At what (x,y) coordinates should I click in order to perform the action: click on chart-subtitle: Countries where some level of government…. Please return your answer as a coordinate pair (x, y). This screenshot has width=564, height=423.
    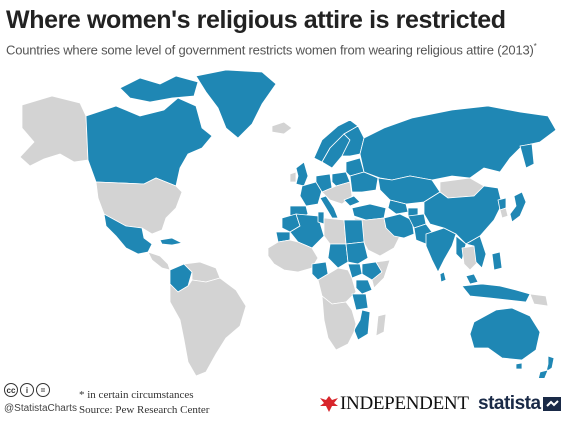
    Looking at the image, I should click on (271, 50).